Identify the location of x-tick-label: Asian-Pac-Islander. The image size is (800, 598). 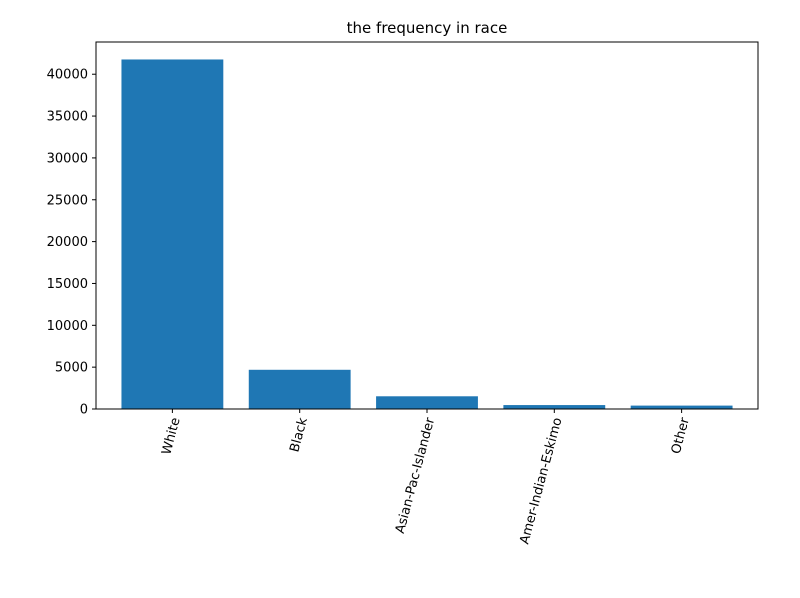
(416, 475).